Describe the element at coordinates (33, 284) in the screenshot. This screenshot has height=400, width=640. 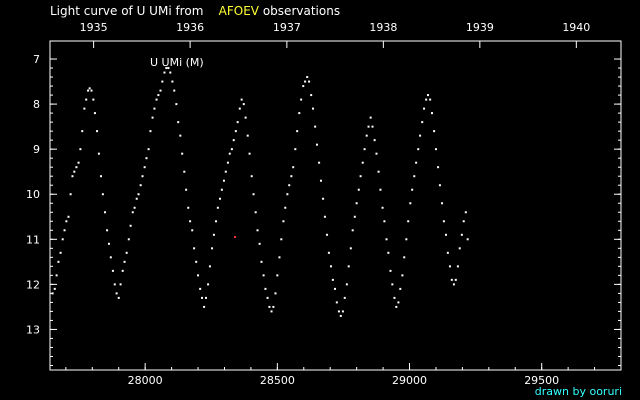
I see `y-tick-label: 12` at that location.